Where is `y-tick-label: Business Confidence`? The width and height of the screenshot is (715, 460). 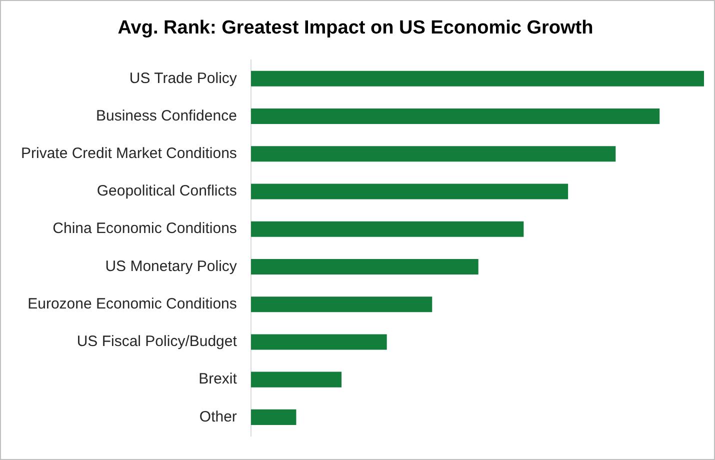
y-tick-label: Business Confidence is located at coordinates (166, 115).